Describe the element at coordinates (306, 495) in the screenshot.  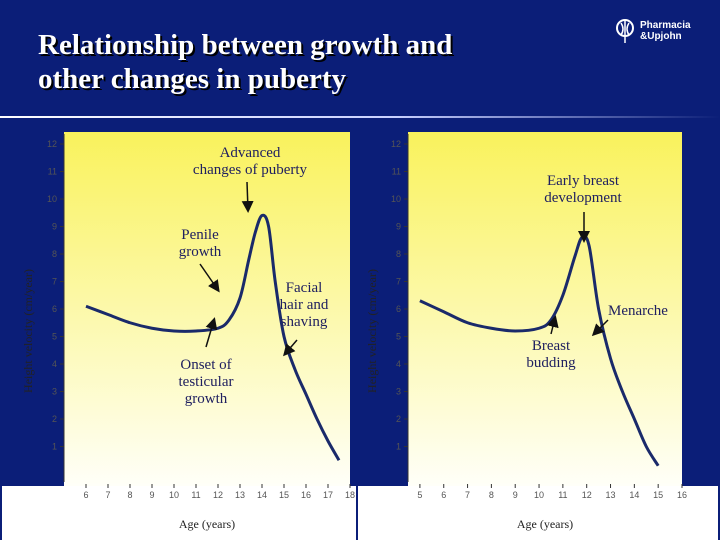
I see `boys-x-tick-label: 16` at that location.